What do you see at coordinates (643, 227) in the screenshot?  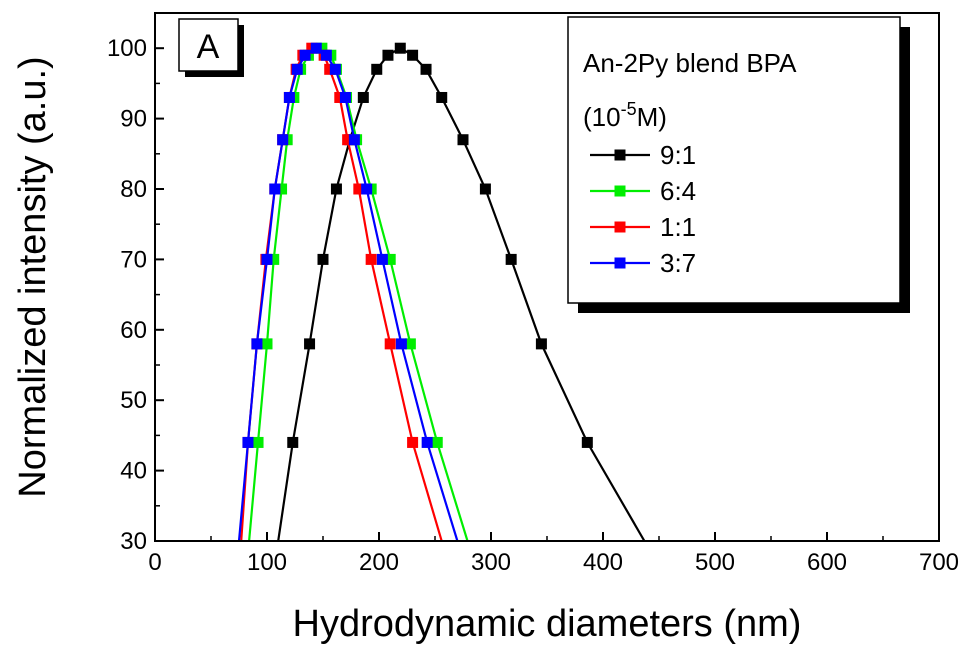 I see `legend-entry: 1:1` at bounding box center [643, 227].